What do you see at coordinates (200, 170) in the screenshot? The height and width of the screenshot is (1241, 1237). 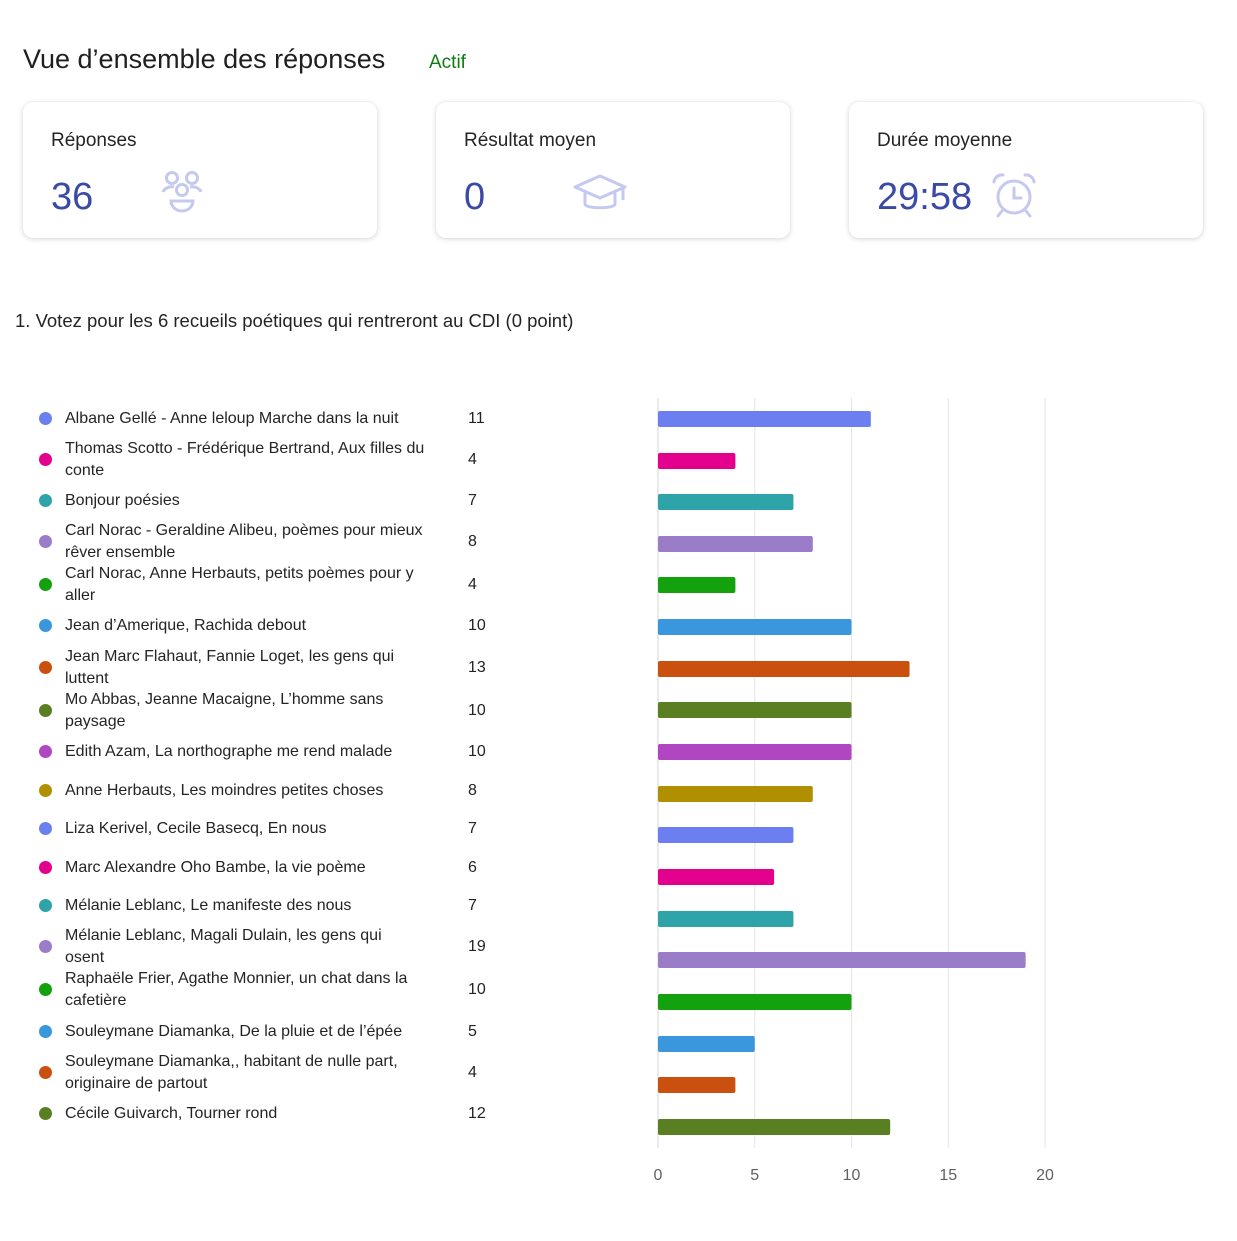 I see `responses-card: Réponses 36` at bounding box center [200, 170].